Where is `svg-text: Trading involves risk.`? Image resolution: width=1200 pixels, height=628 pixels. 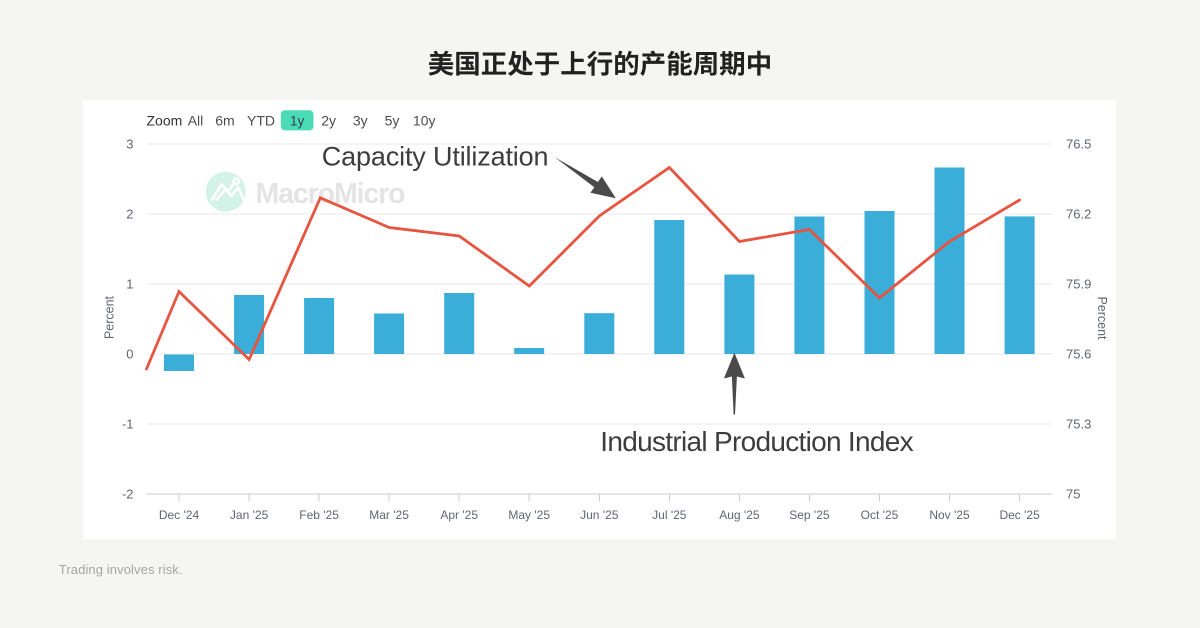
svg-text: Trading involves risk. is located at coordinates (121, 569).